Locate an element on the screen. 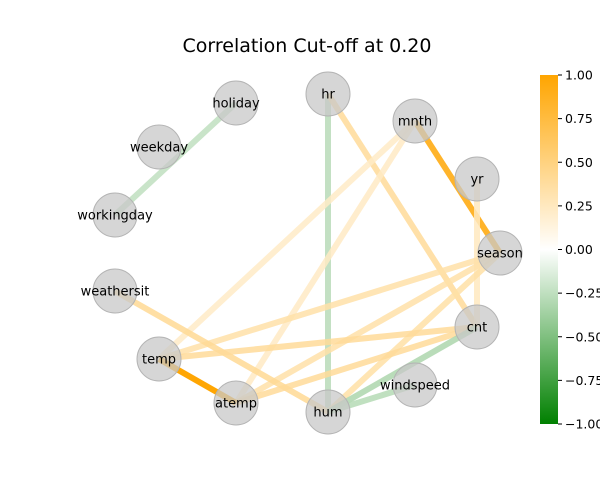 This screenshot has width=600, height=500. node-holiday is located at coordinates (236, 103).